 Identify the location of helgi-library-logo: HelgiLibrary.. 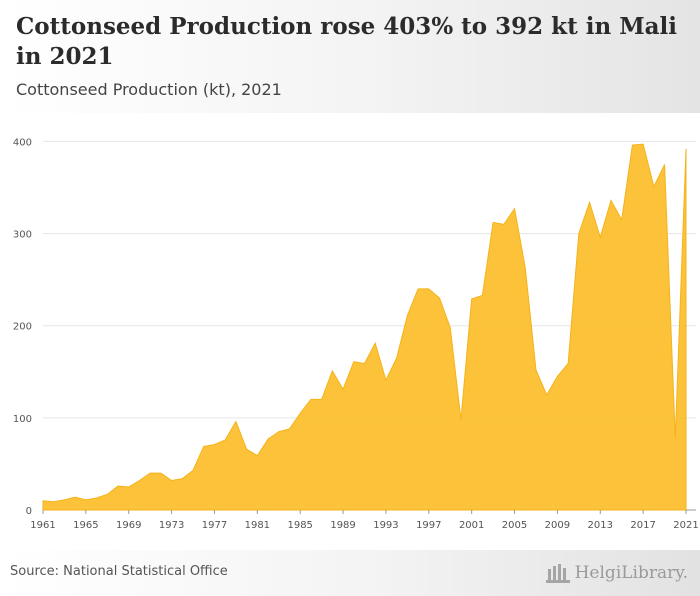
(616, 573).